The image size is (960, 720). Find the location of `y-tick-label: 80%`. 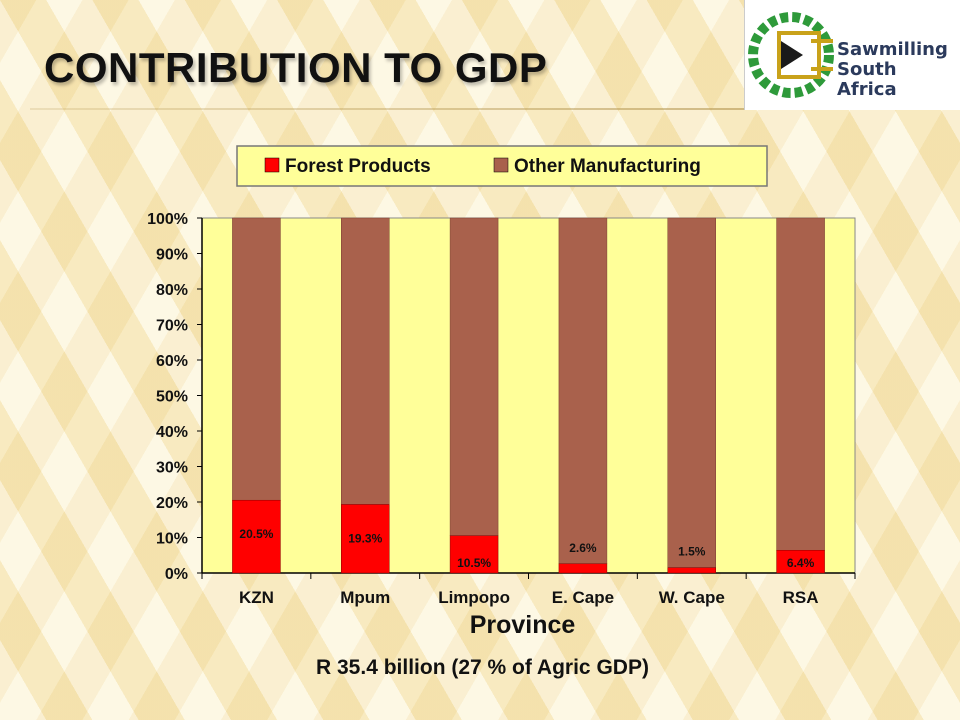

y-tick-label: 80% is located at coordinates (172, 290).